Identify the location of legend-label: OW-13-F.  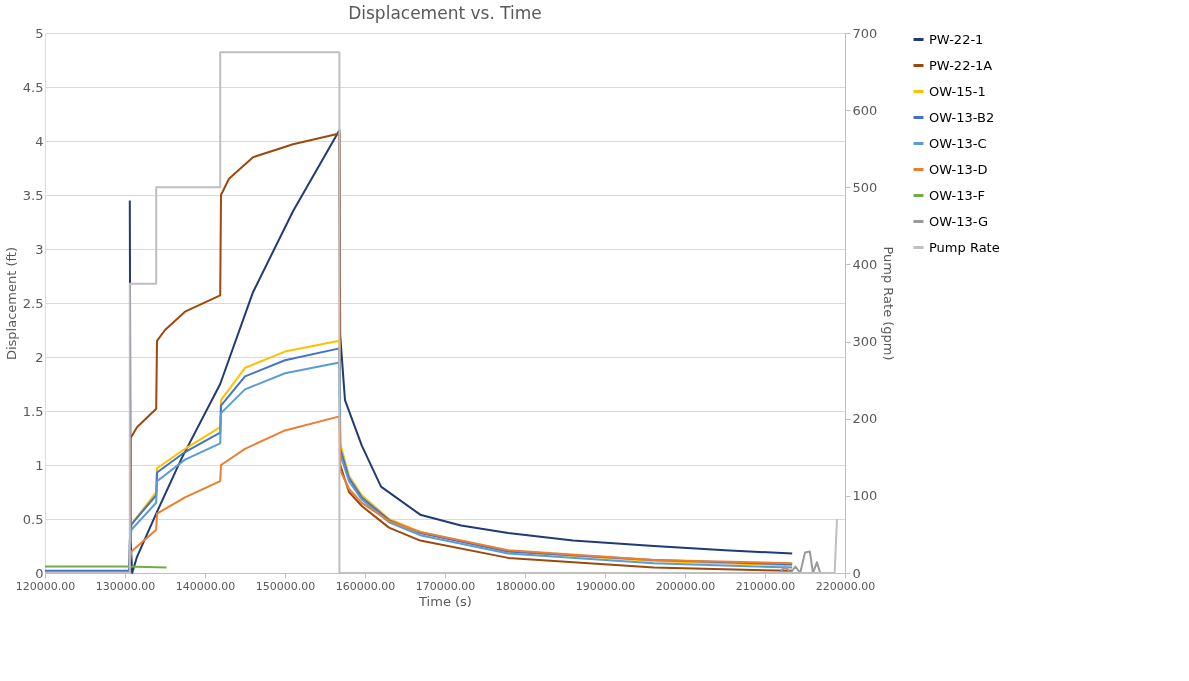
(957, 195).